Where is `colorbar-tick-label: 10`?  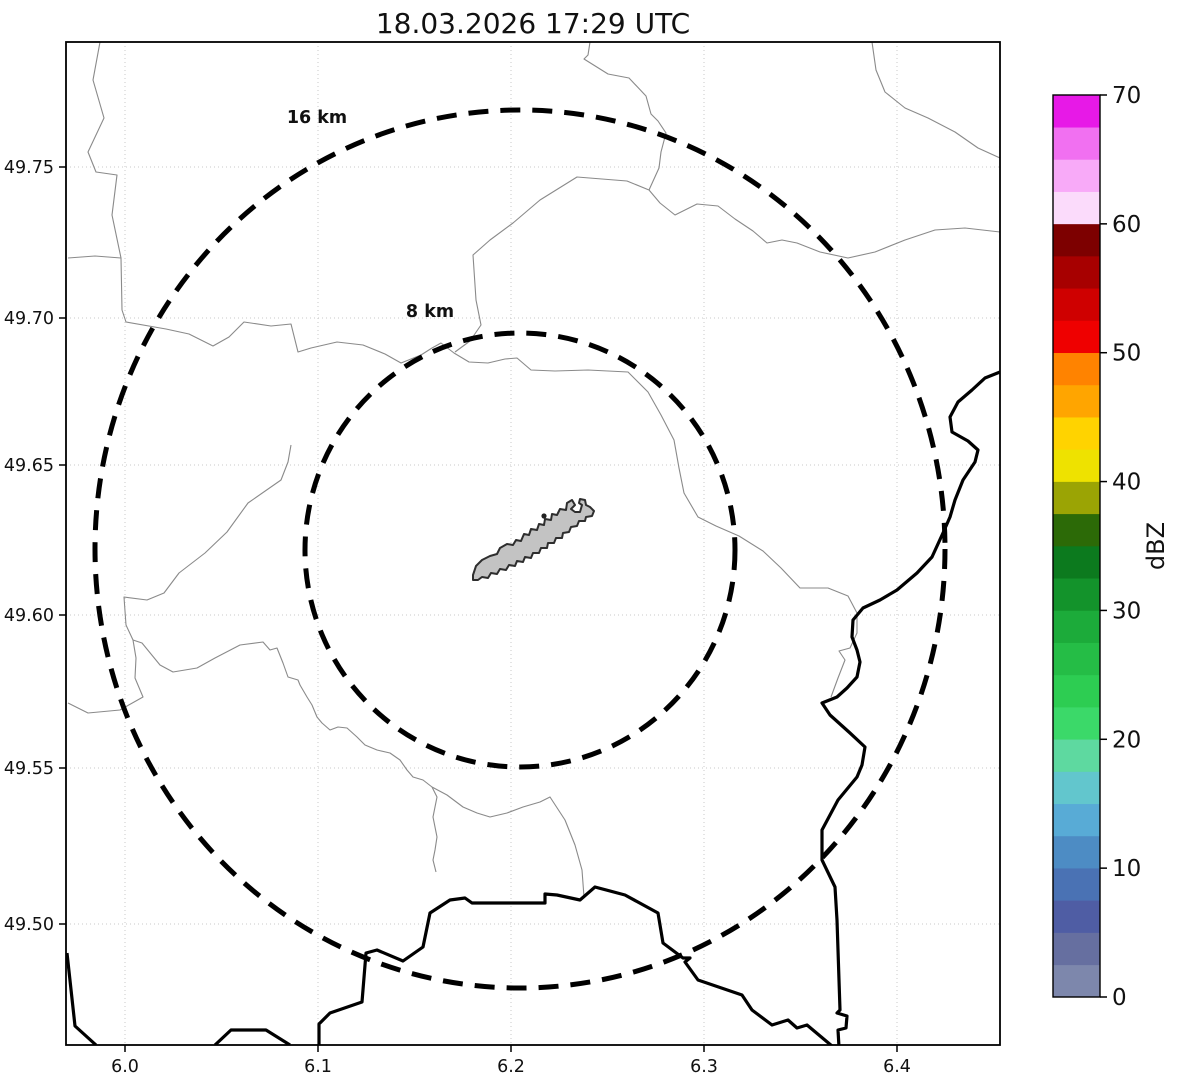
colorbar-tick-label: 10 is located at coordinates (1126, 869).